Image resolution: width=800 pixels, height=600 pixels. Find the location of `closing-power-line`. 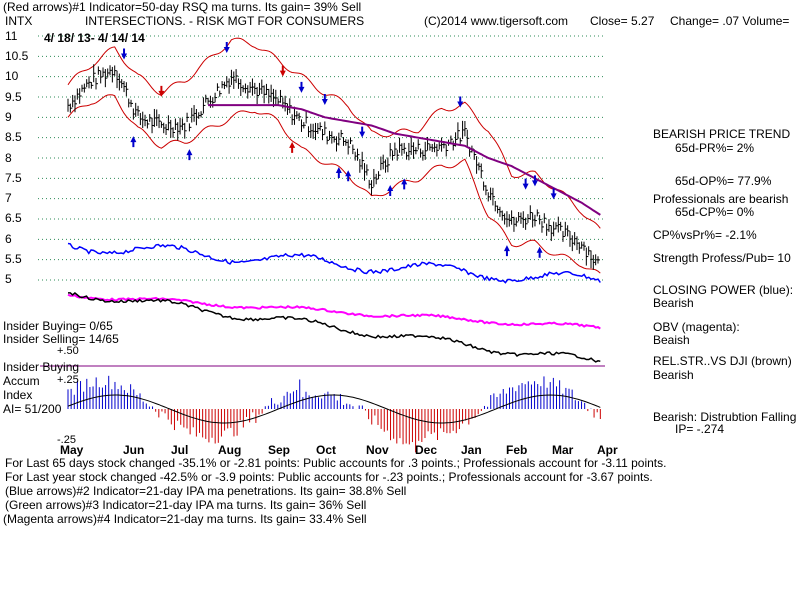

closing-power-line is located at coordinates (334, 263).